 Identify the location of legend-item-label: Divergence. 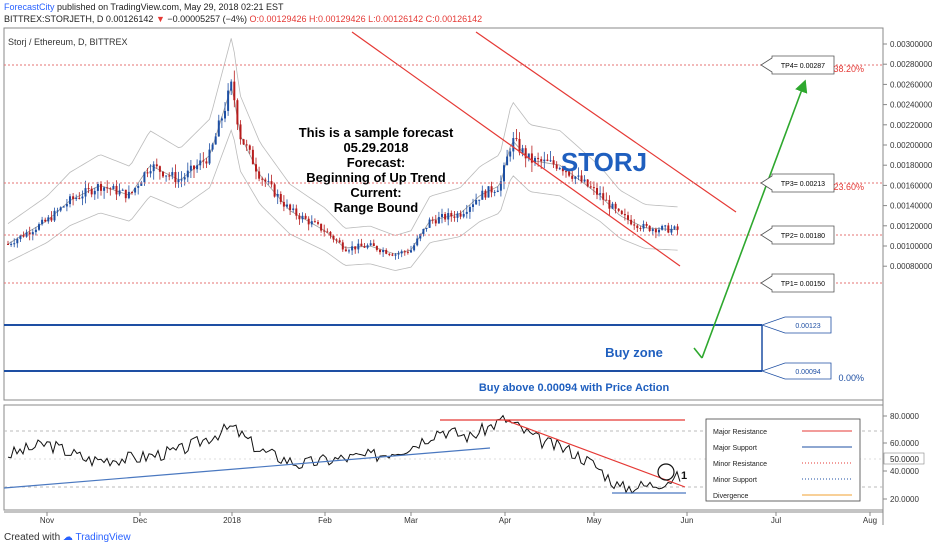
(731, 496).